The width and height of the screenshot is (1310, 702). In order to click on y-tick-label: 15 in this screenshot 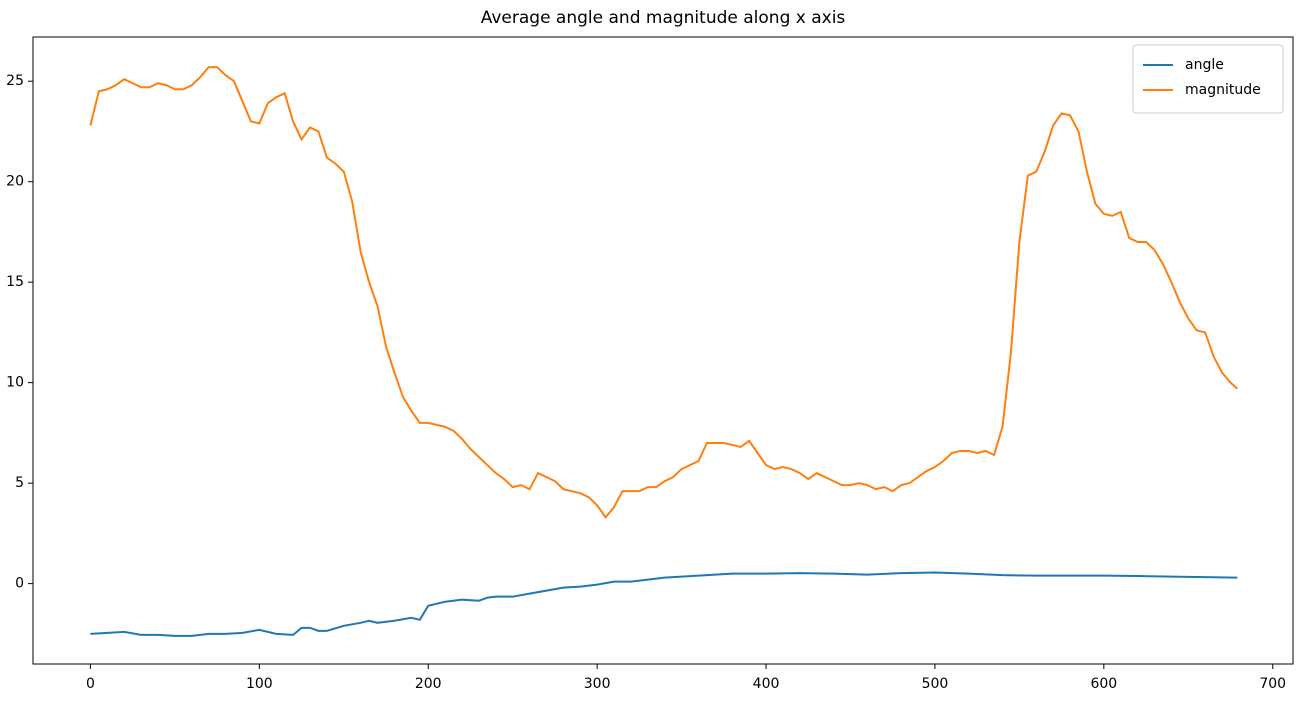, I will do `click(15, 282)`.